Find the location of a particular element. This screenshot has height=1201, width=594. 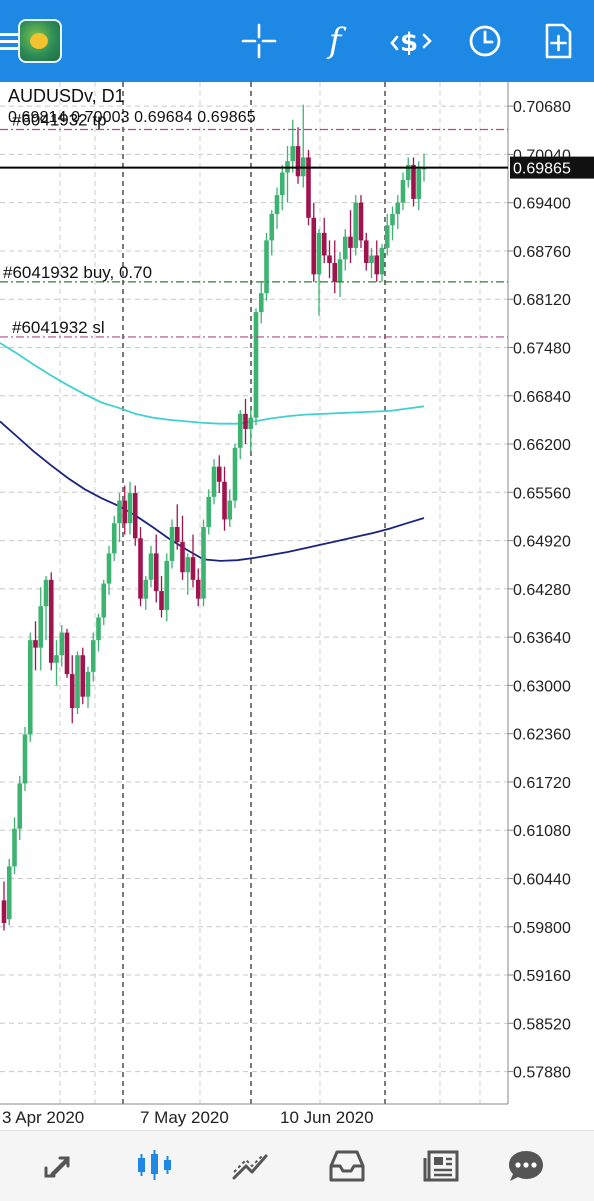

chat-icon is located at coordinates (526, 1166).